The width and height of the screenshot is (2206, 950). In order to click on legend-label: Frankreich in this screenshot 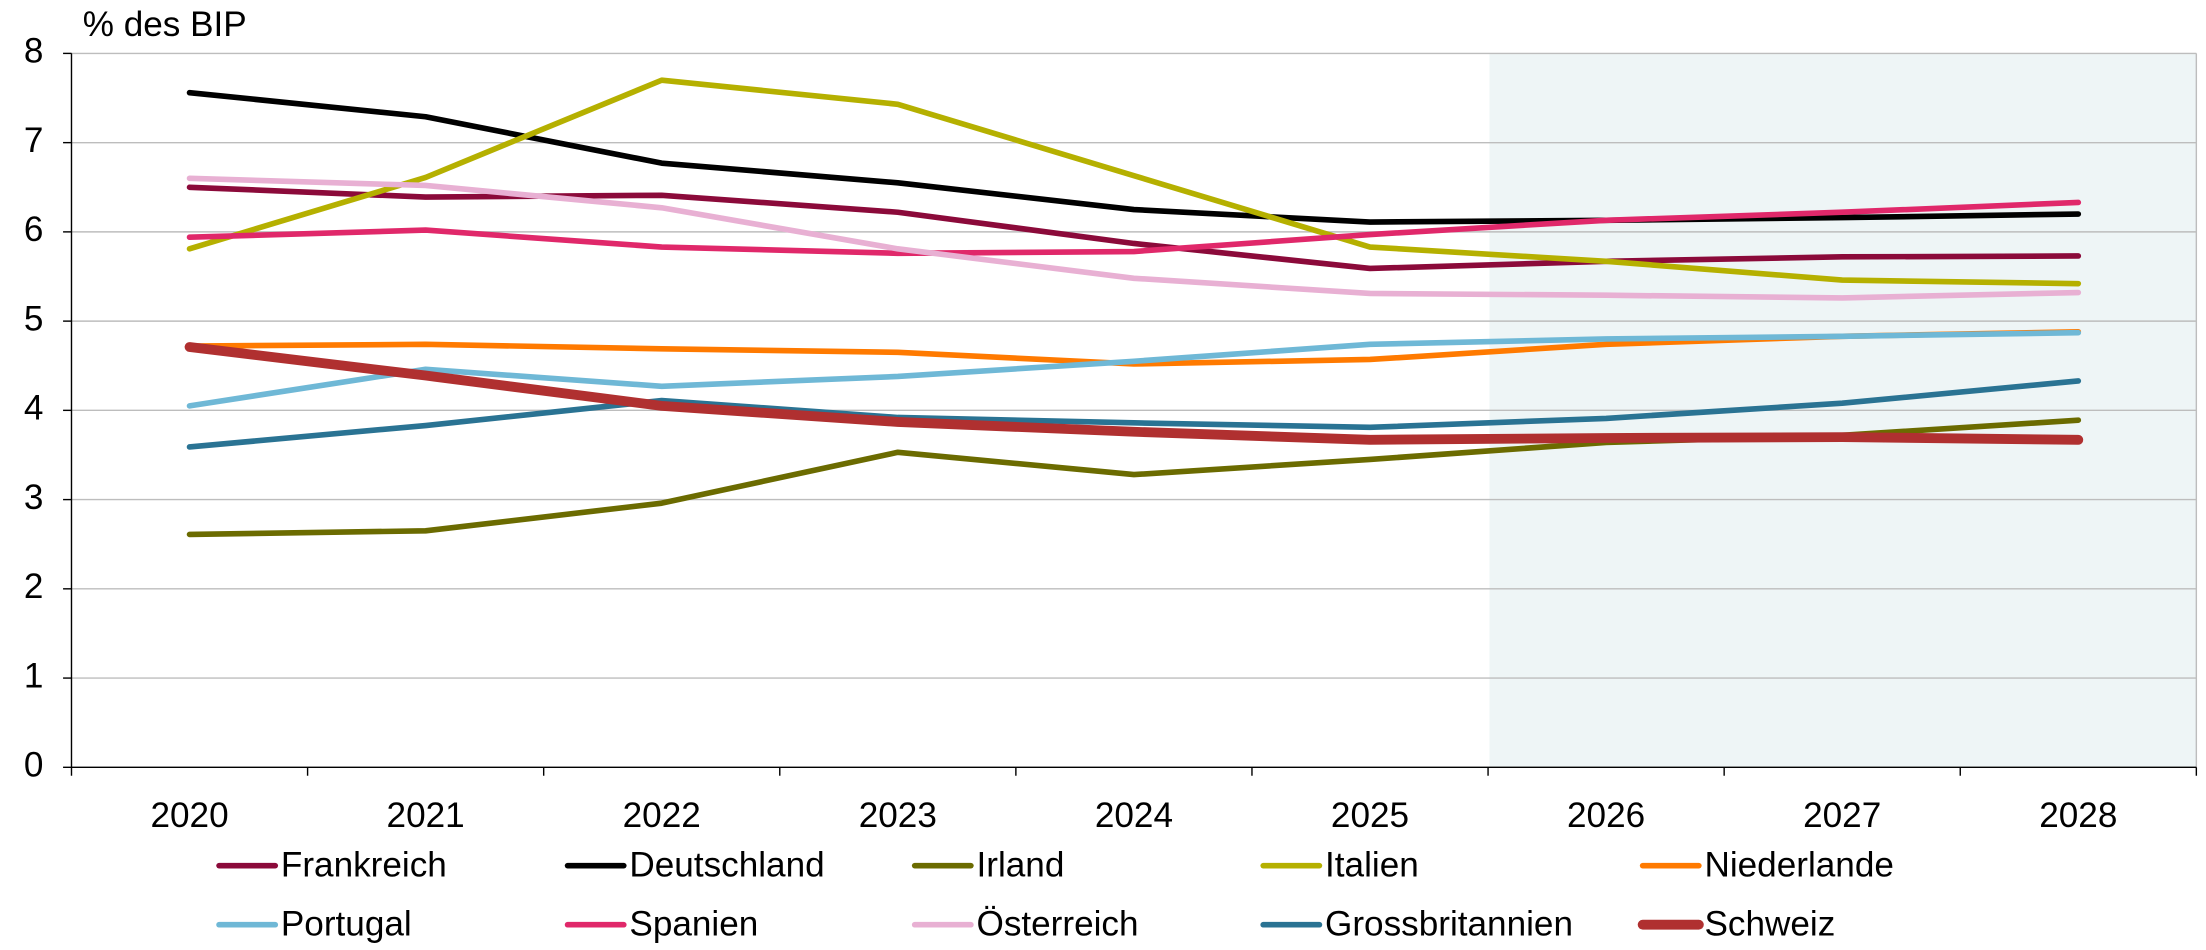, I will do `click(364, 864)`.